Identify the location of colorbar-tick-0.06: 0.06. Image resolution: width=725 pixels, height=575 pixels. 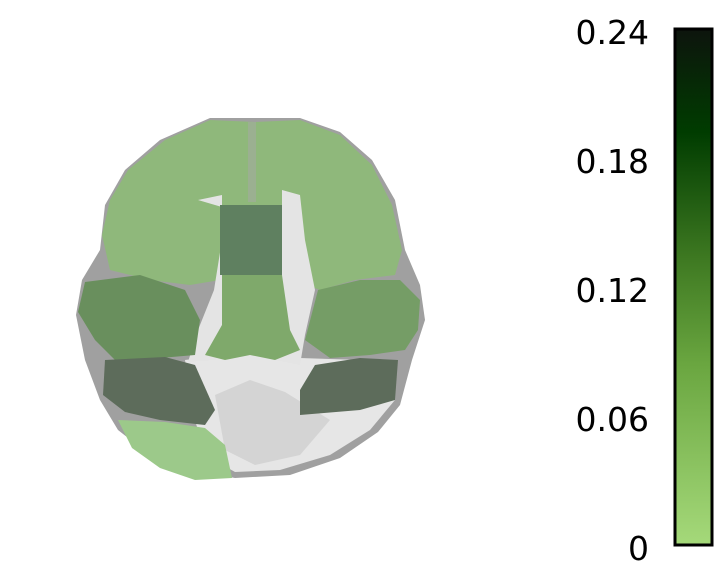
(612, 419).